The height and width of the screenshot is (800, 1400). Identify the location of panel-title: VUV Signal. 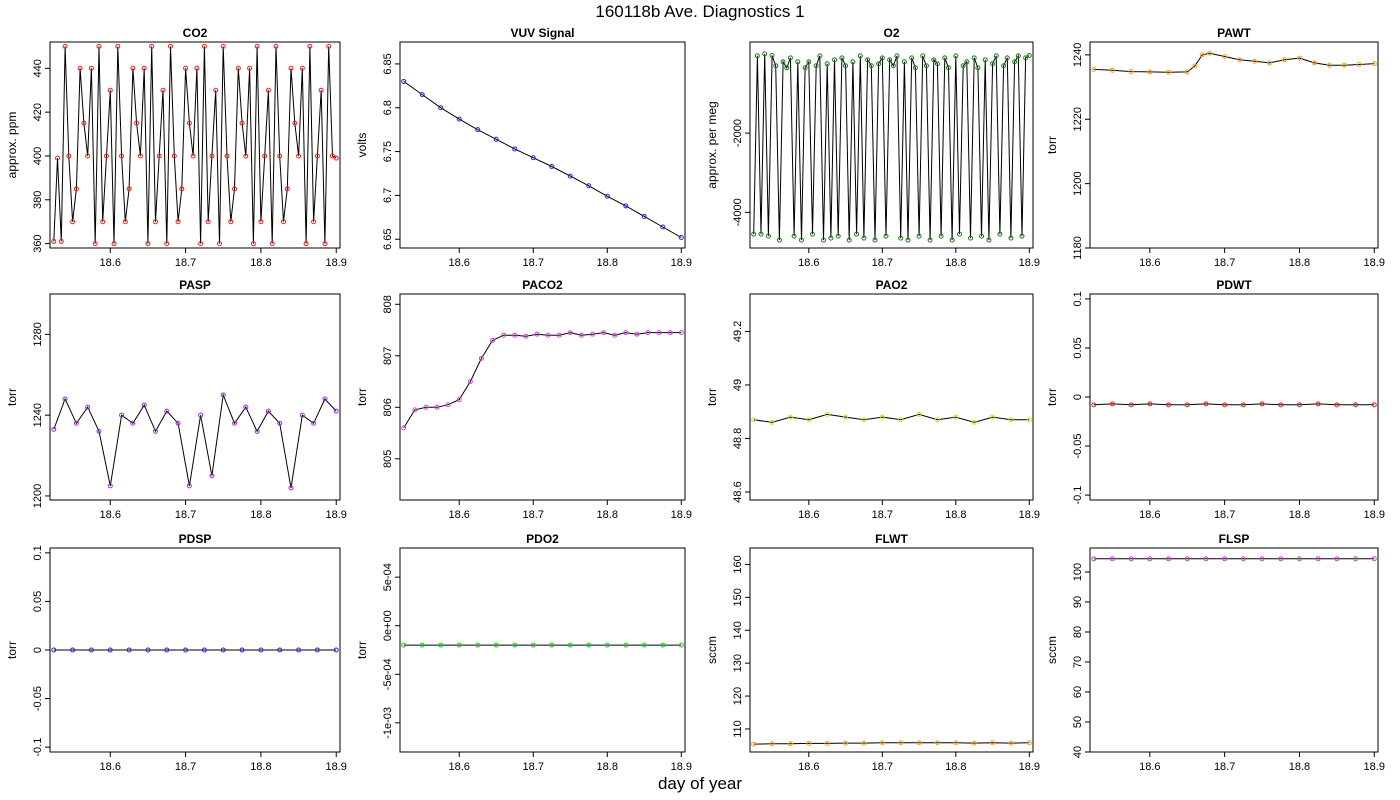
(542, 33).